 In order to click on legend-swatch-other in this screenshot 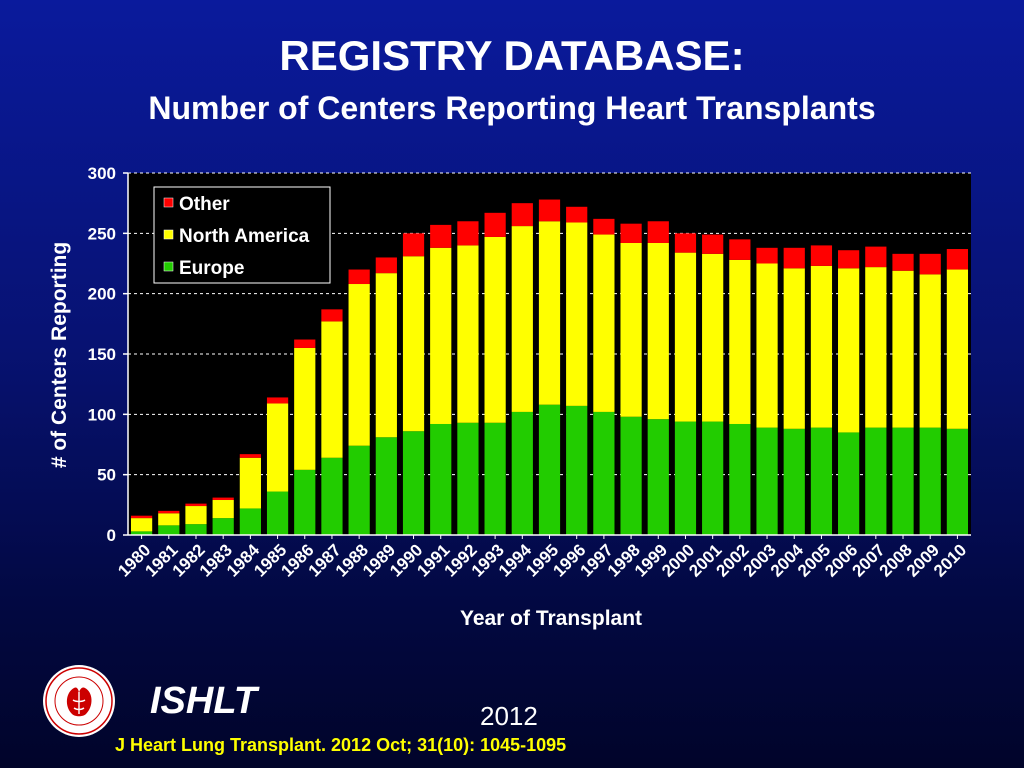, I will do `click(168, 202)`.